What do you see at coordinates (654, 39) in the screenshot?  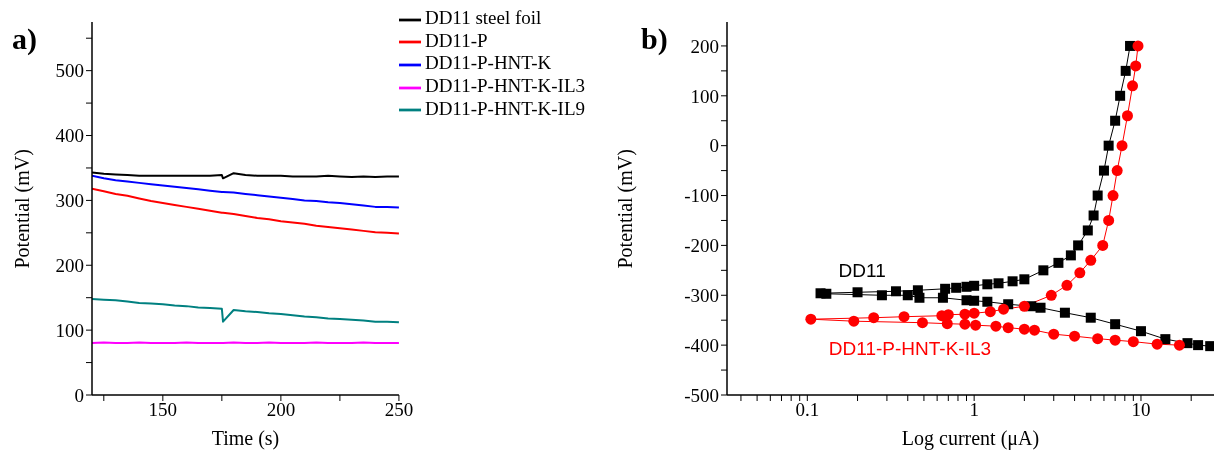 I see `chart-title: b)` at bounding box center [654, 39].